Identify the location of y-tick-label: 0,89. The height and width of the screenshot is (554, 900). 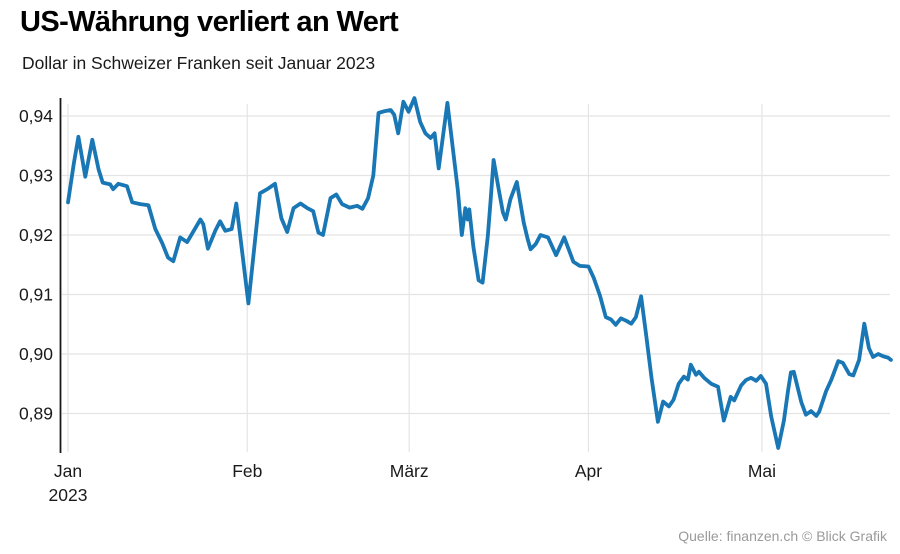
(36, 414).